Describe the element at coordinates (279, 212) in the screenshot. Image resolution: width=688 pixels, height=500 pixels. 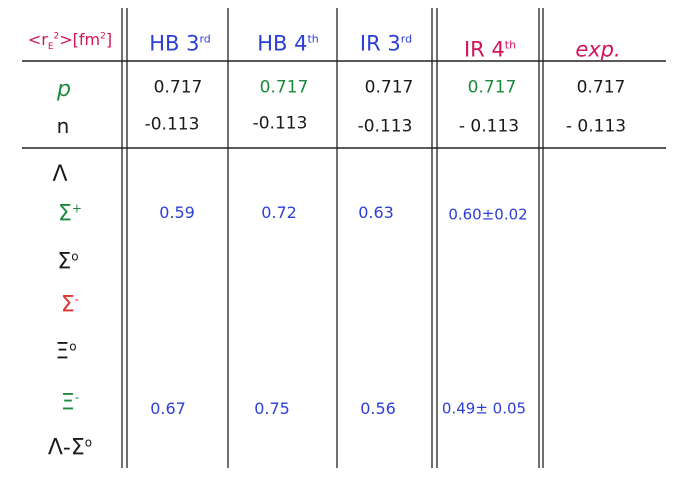
I see `cell-sigma-plus-hb4: 0.72` at that location.